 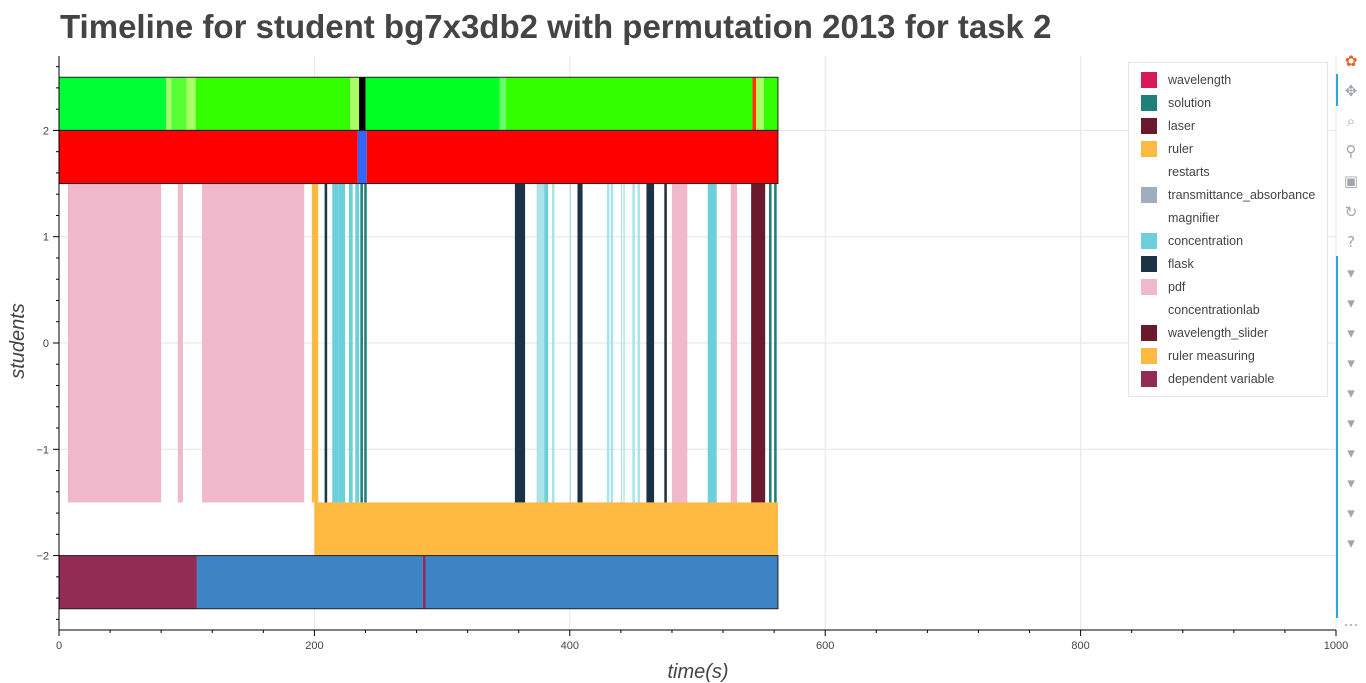 I want to click on legend-item: concentrationlab, so click(x=1228, y=309).